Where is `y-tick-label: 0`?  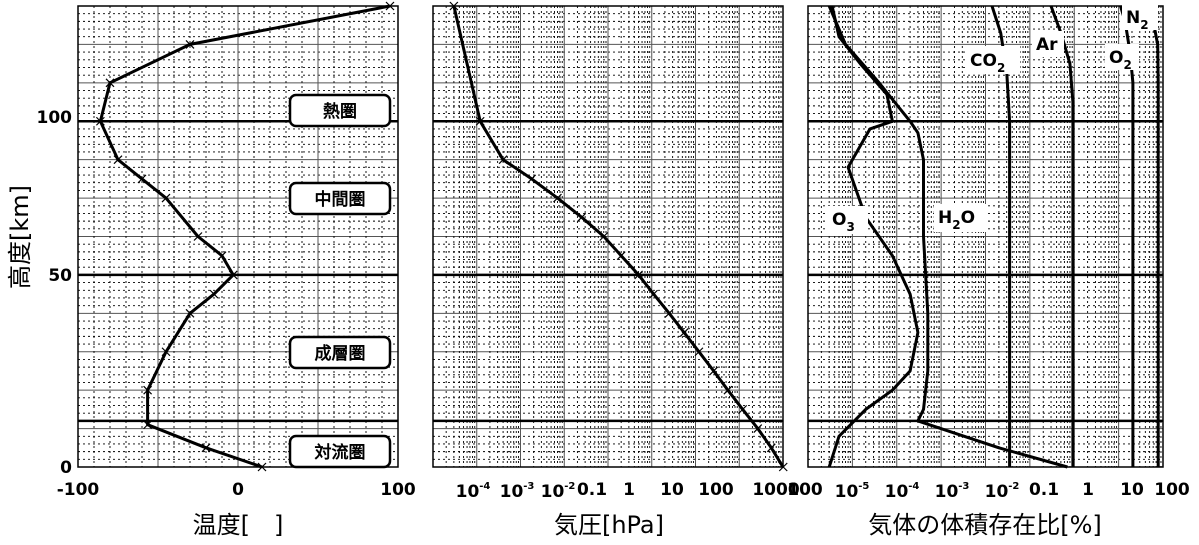 y-tick-label: 0 is located at coordinates (66, 468).